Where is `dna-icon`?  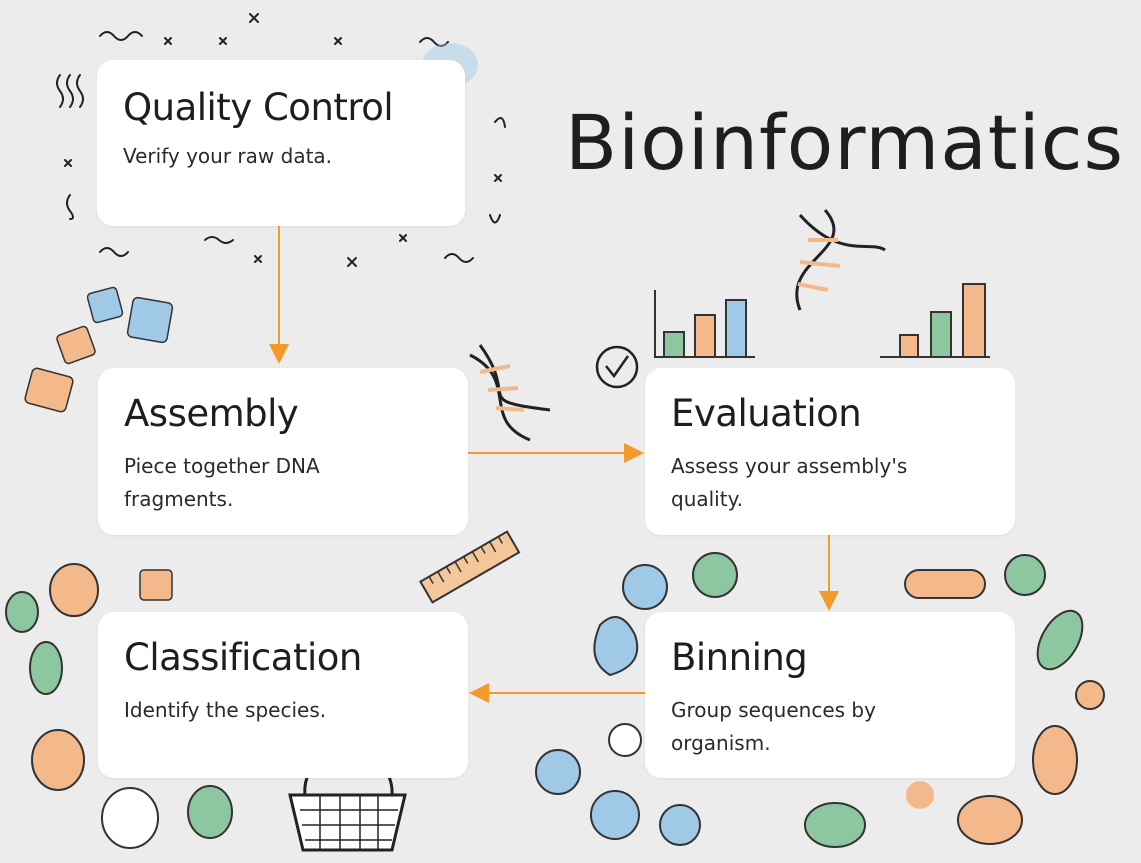 dna-icon is located at coordinates (677, 325).